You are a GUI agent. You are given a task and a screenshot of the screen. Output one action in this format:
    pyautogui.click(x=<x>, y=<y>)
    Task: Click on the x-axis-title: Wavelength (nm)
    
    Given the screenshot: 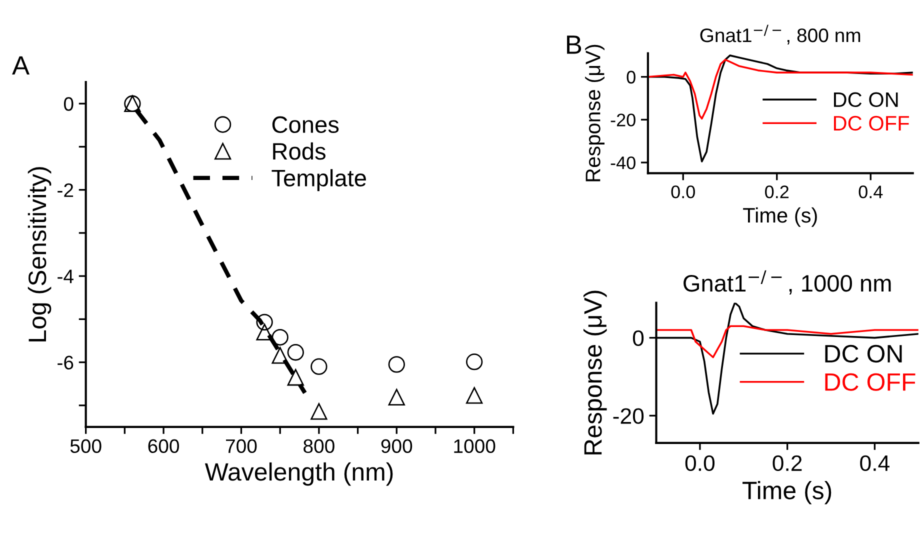 What is the action you would take?
    pyautogui.click(x=298, y=474)
    